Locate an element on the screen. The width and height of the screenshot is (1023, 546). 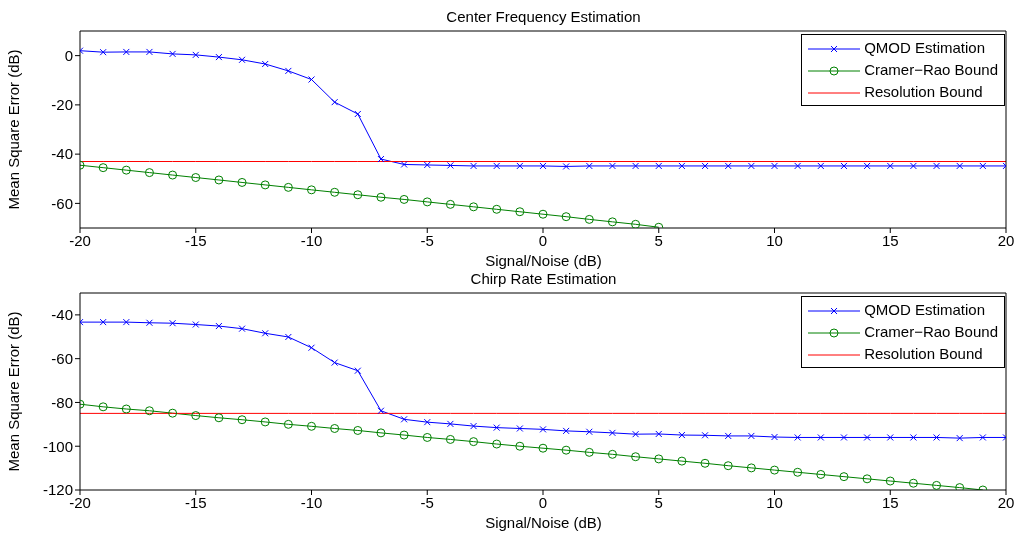
x-tick-label: 20 is located at coordinates (1006, 502).